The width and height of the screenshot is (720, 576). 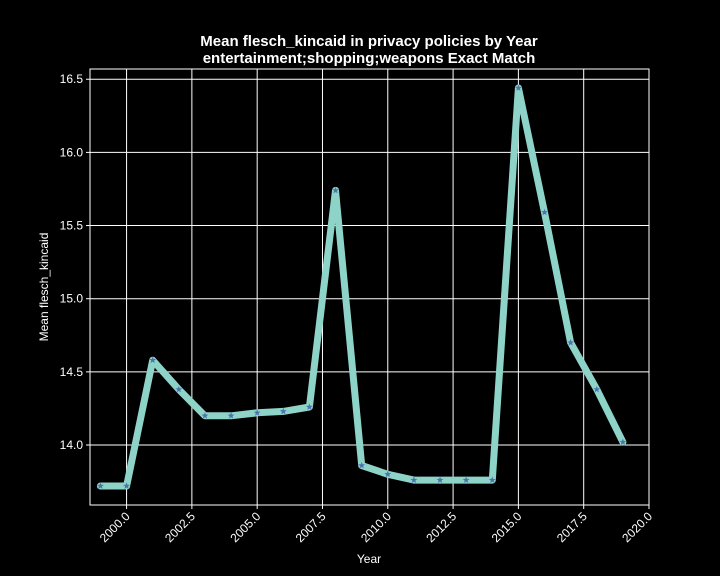 I want to click on y-tick-label: 14.0, so click(x=72, y=445).